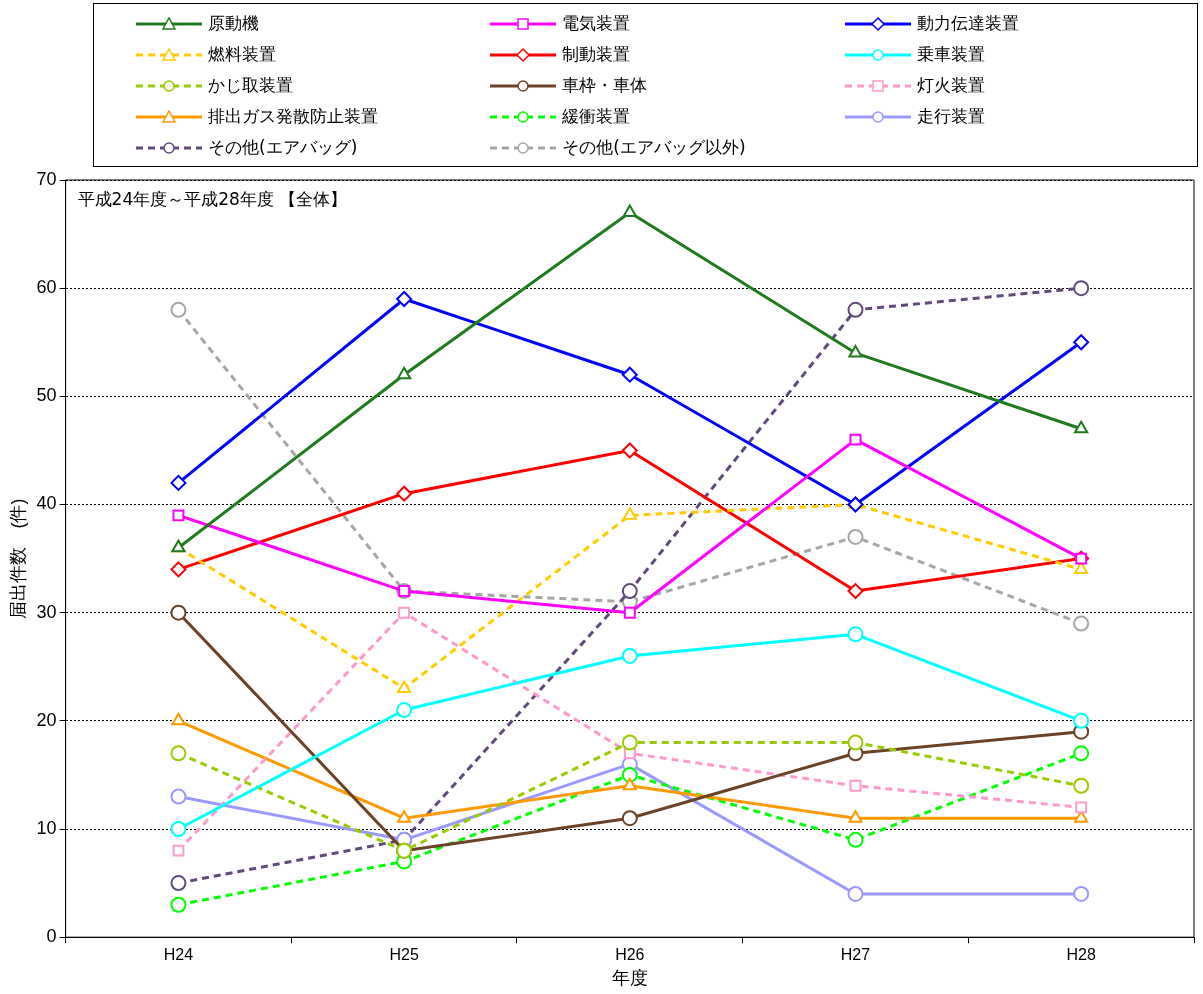 Image resolution: width=1203 pixels, height=994 pixels. Describe the element at coordinates (46, 611) in the screenshot. I see `y-tick-label: 30` at that location.